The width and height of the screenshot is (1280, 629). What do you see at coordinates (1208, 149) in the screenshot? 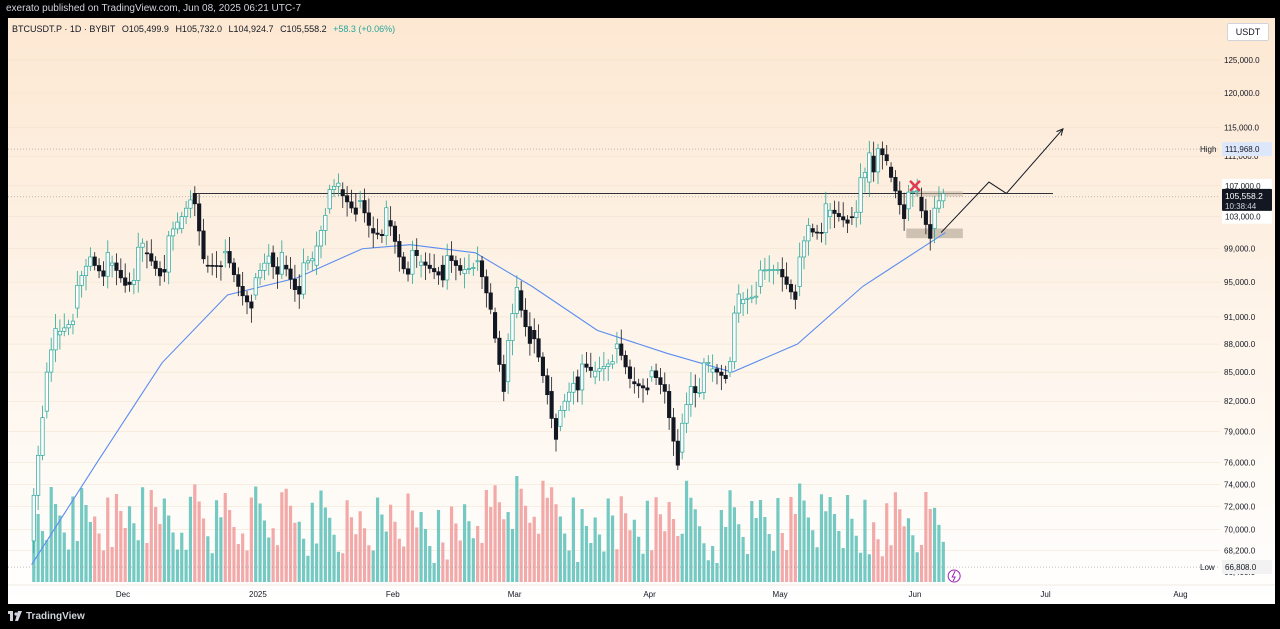
I see `high-price-tag-label: High` at bounding box center [1208, 149].